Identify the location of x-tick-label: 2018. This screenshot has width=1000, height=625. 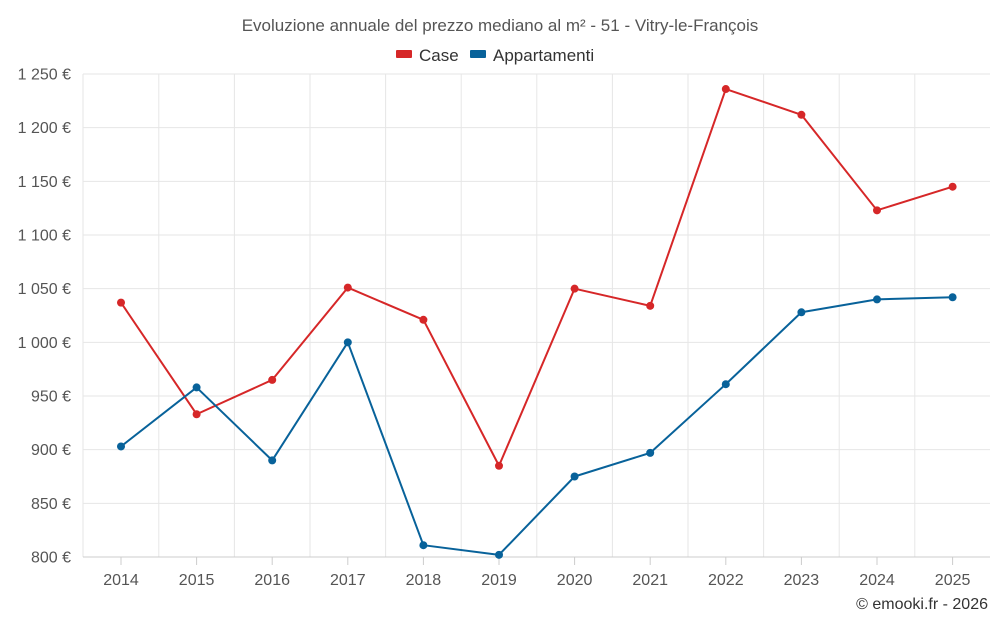
(424, 580).